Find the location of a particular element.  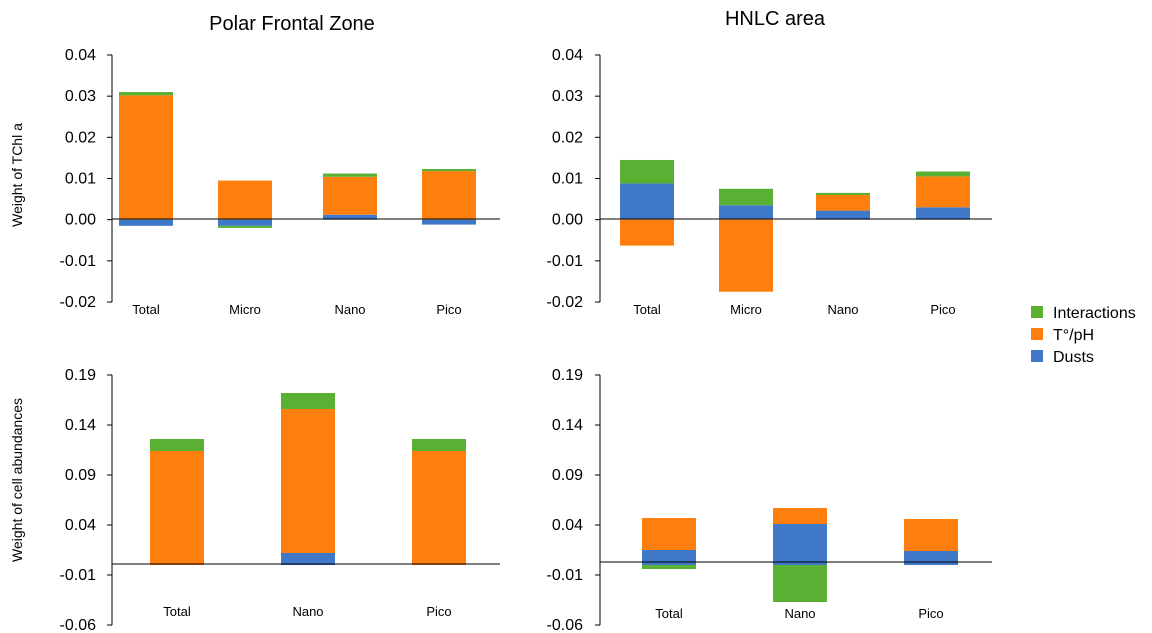

legend-swatch-dusts is located at coordinates (1037, 356).